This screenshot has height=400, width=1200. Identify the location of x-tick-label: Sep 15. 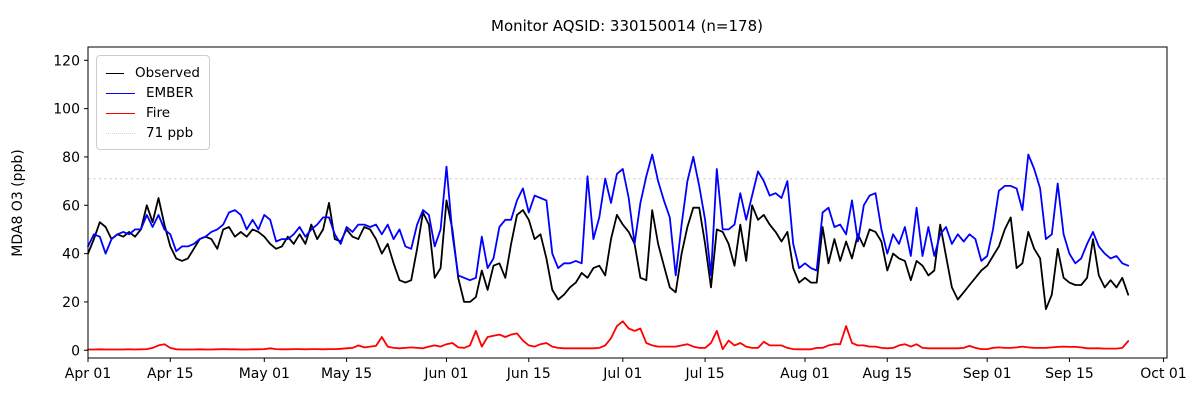
(1069, 374).